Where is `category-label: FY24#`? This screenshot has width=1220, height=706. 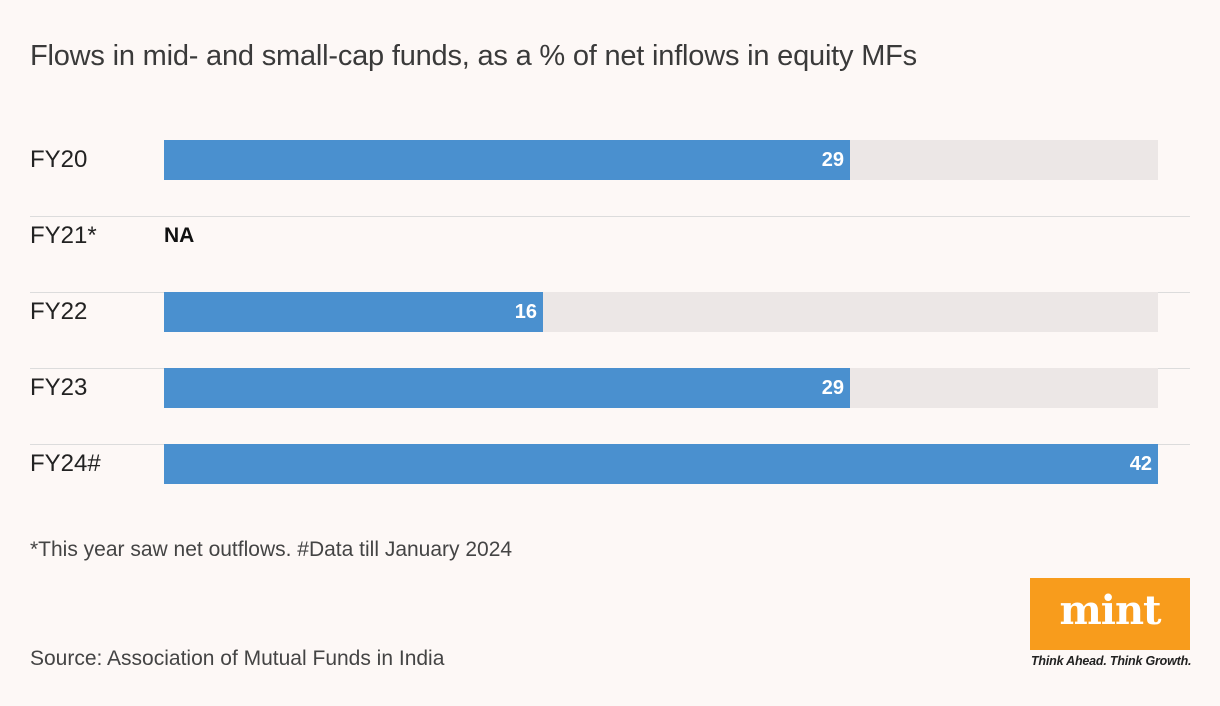 category-label: FY24# is located at coordinates (65, 463).